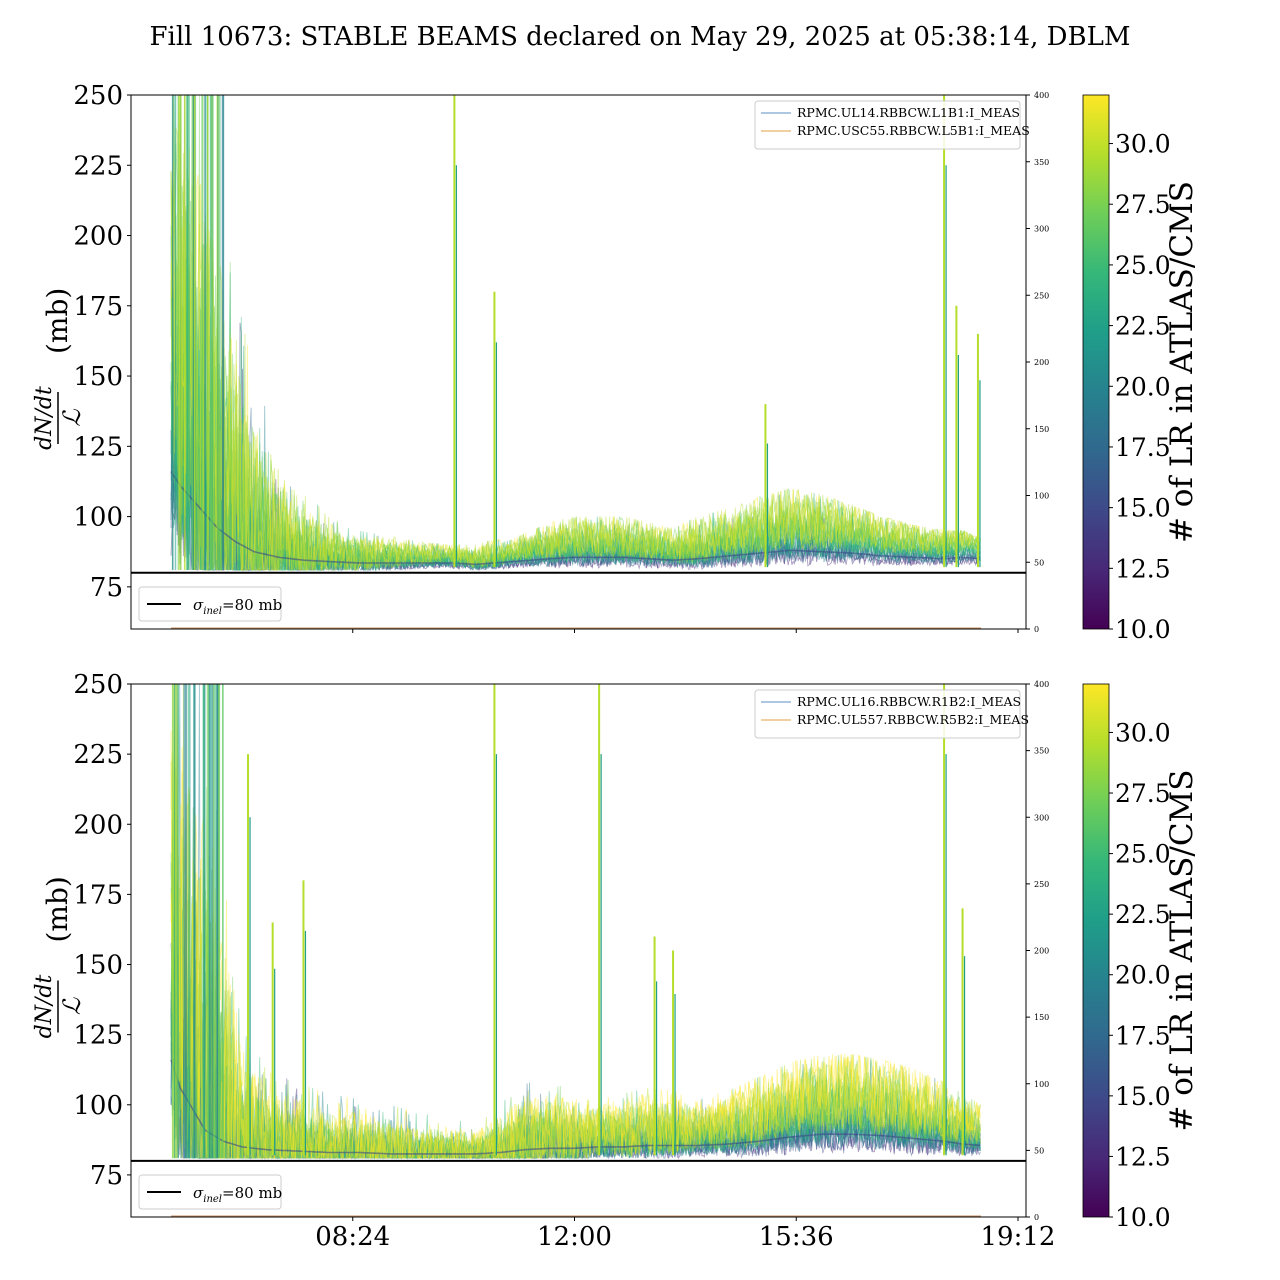 The width and height of the screenshot is (1280, 1280). Describe the element at coordinates (1041, 362) in the screenshot. I see `y2-tick-label: 200` at that location.